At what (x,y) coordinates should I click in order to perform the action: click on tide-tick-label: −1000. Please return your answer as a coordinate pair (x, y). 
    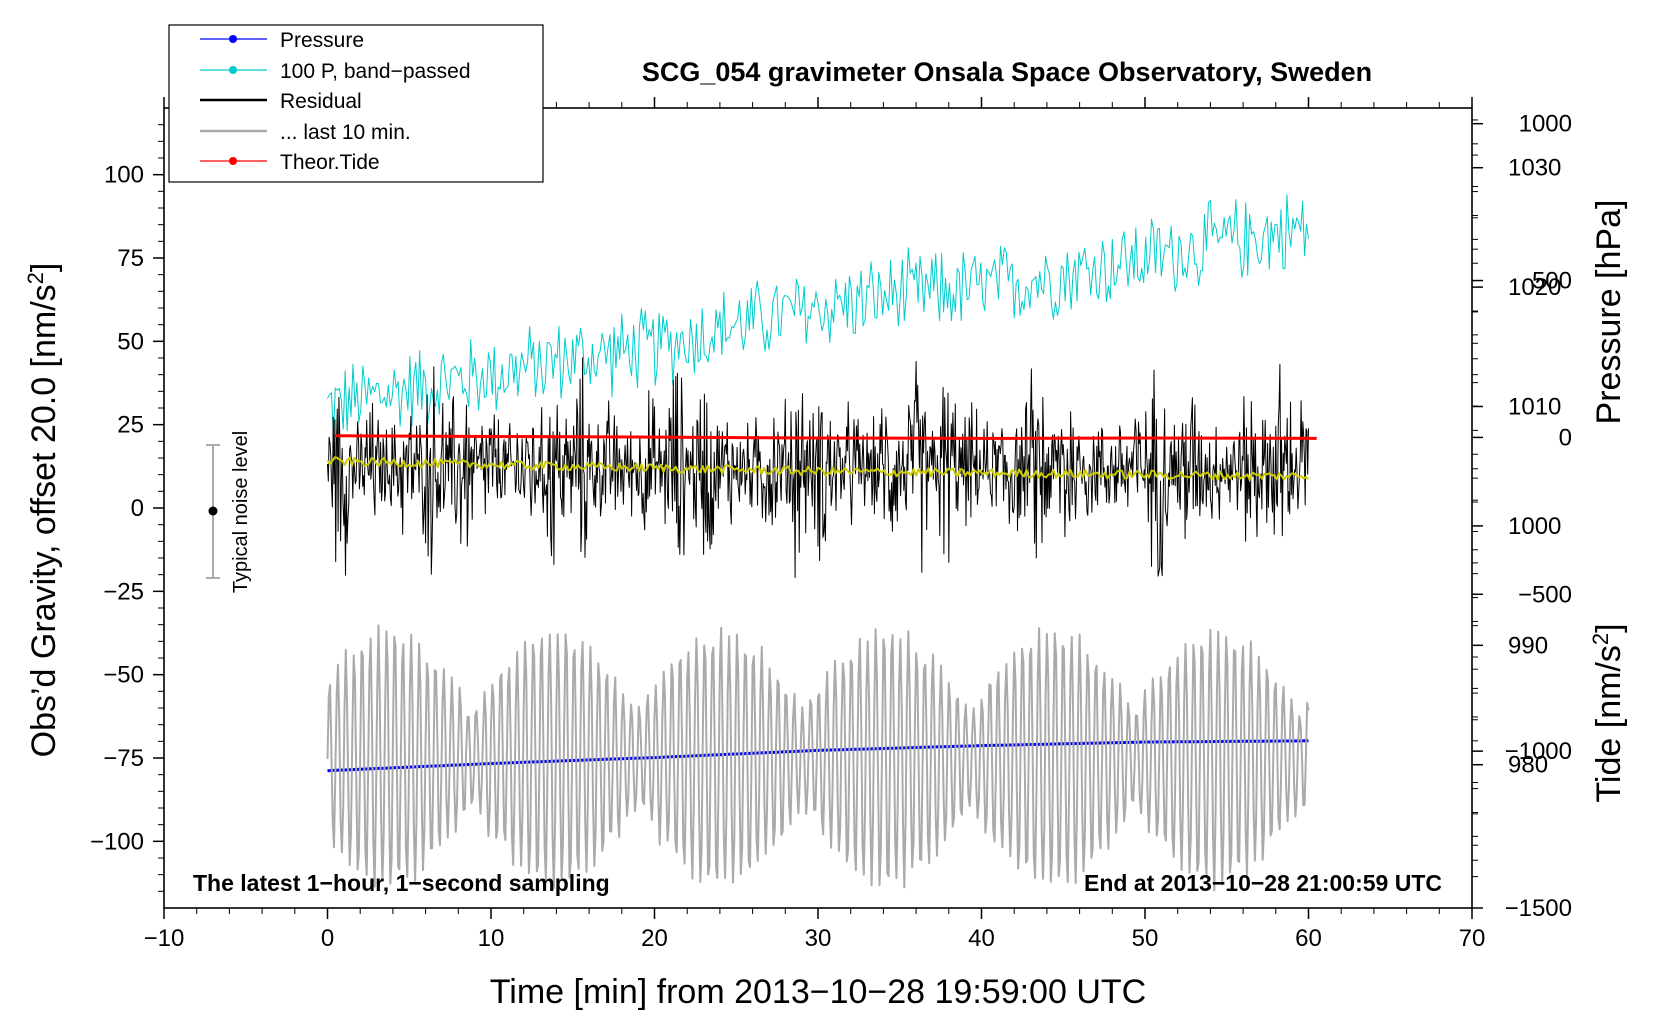
    Looking at the image, I should click on (1538, 751).